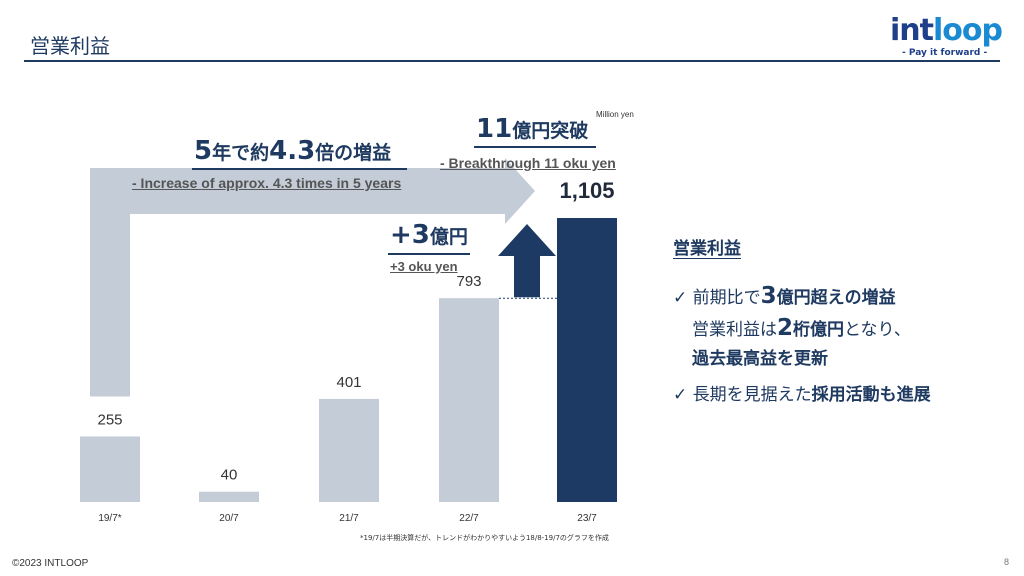  I want to click on bullet-profit-increase: ✓ 前期比で3億円超えの増益, so click(784, 296).